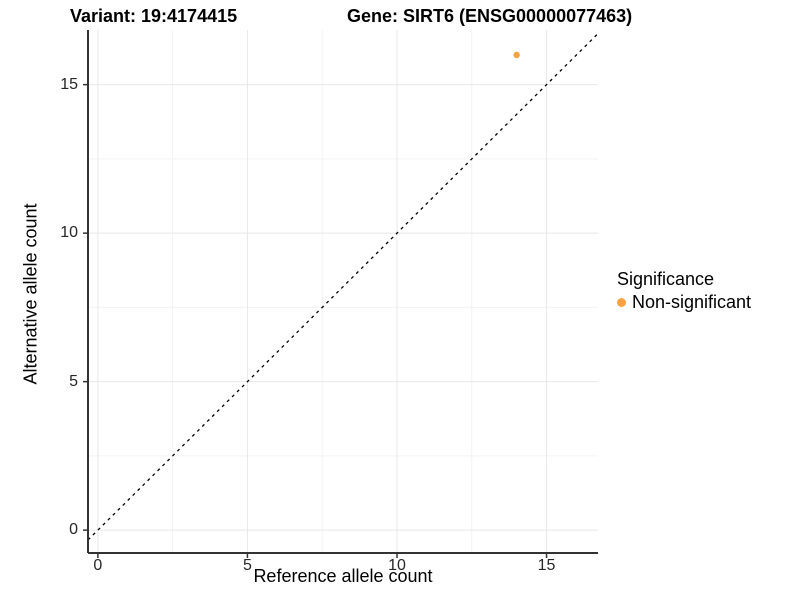 The width and height of the screenshot is (800, 600). I want to click on x-tick-label: 0, so click(98, 565).